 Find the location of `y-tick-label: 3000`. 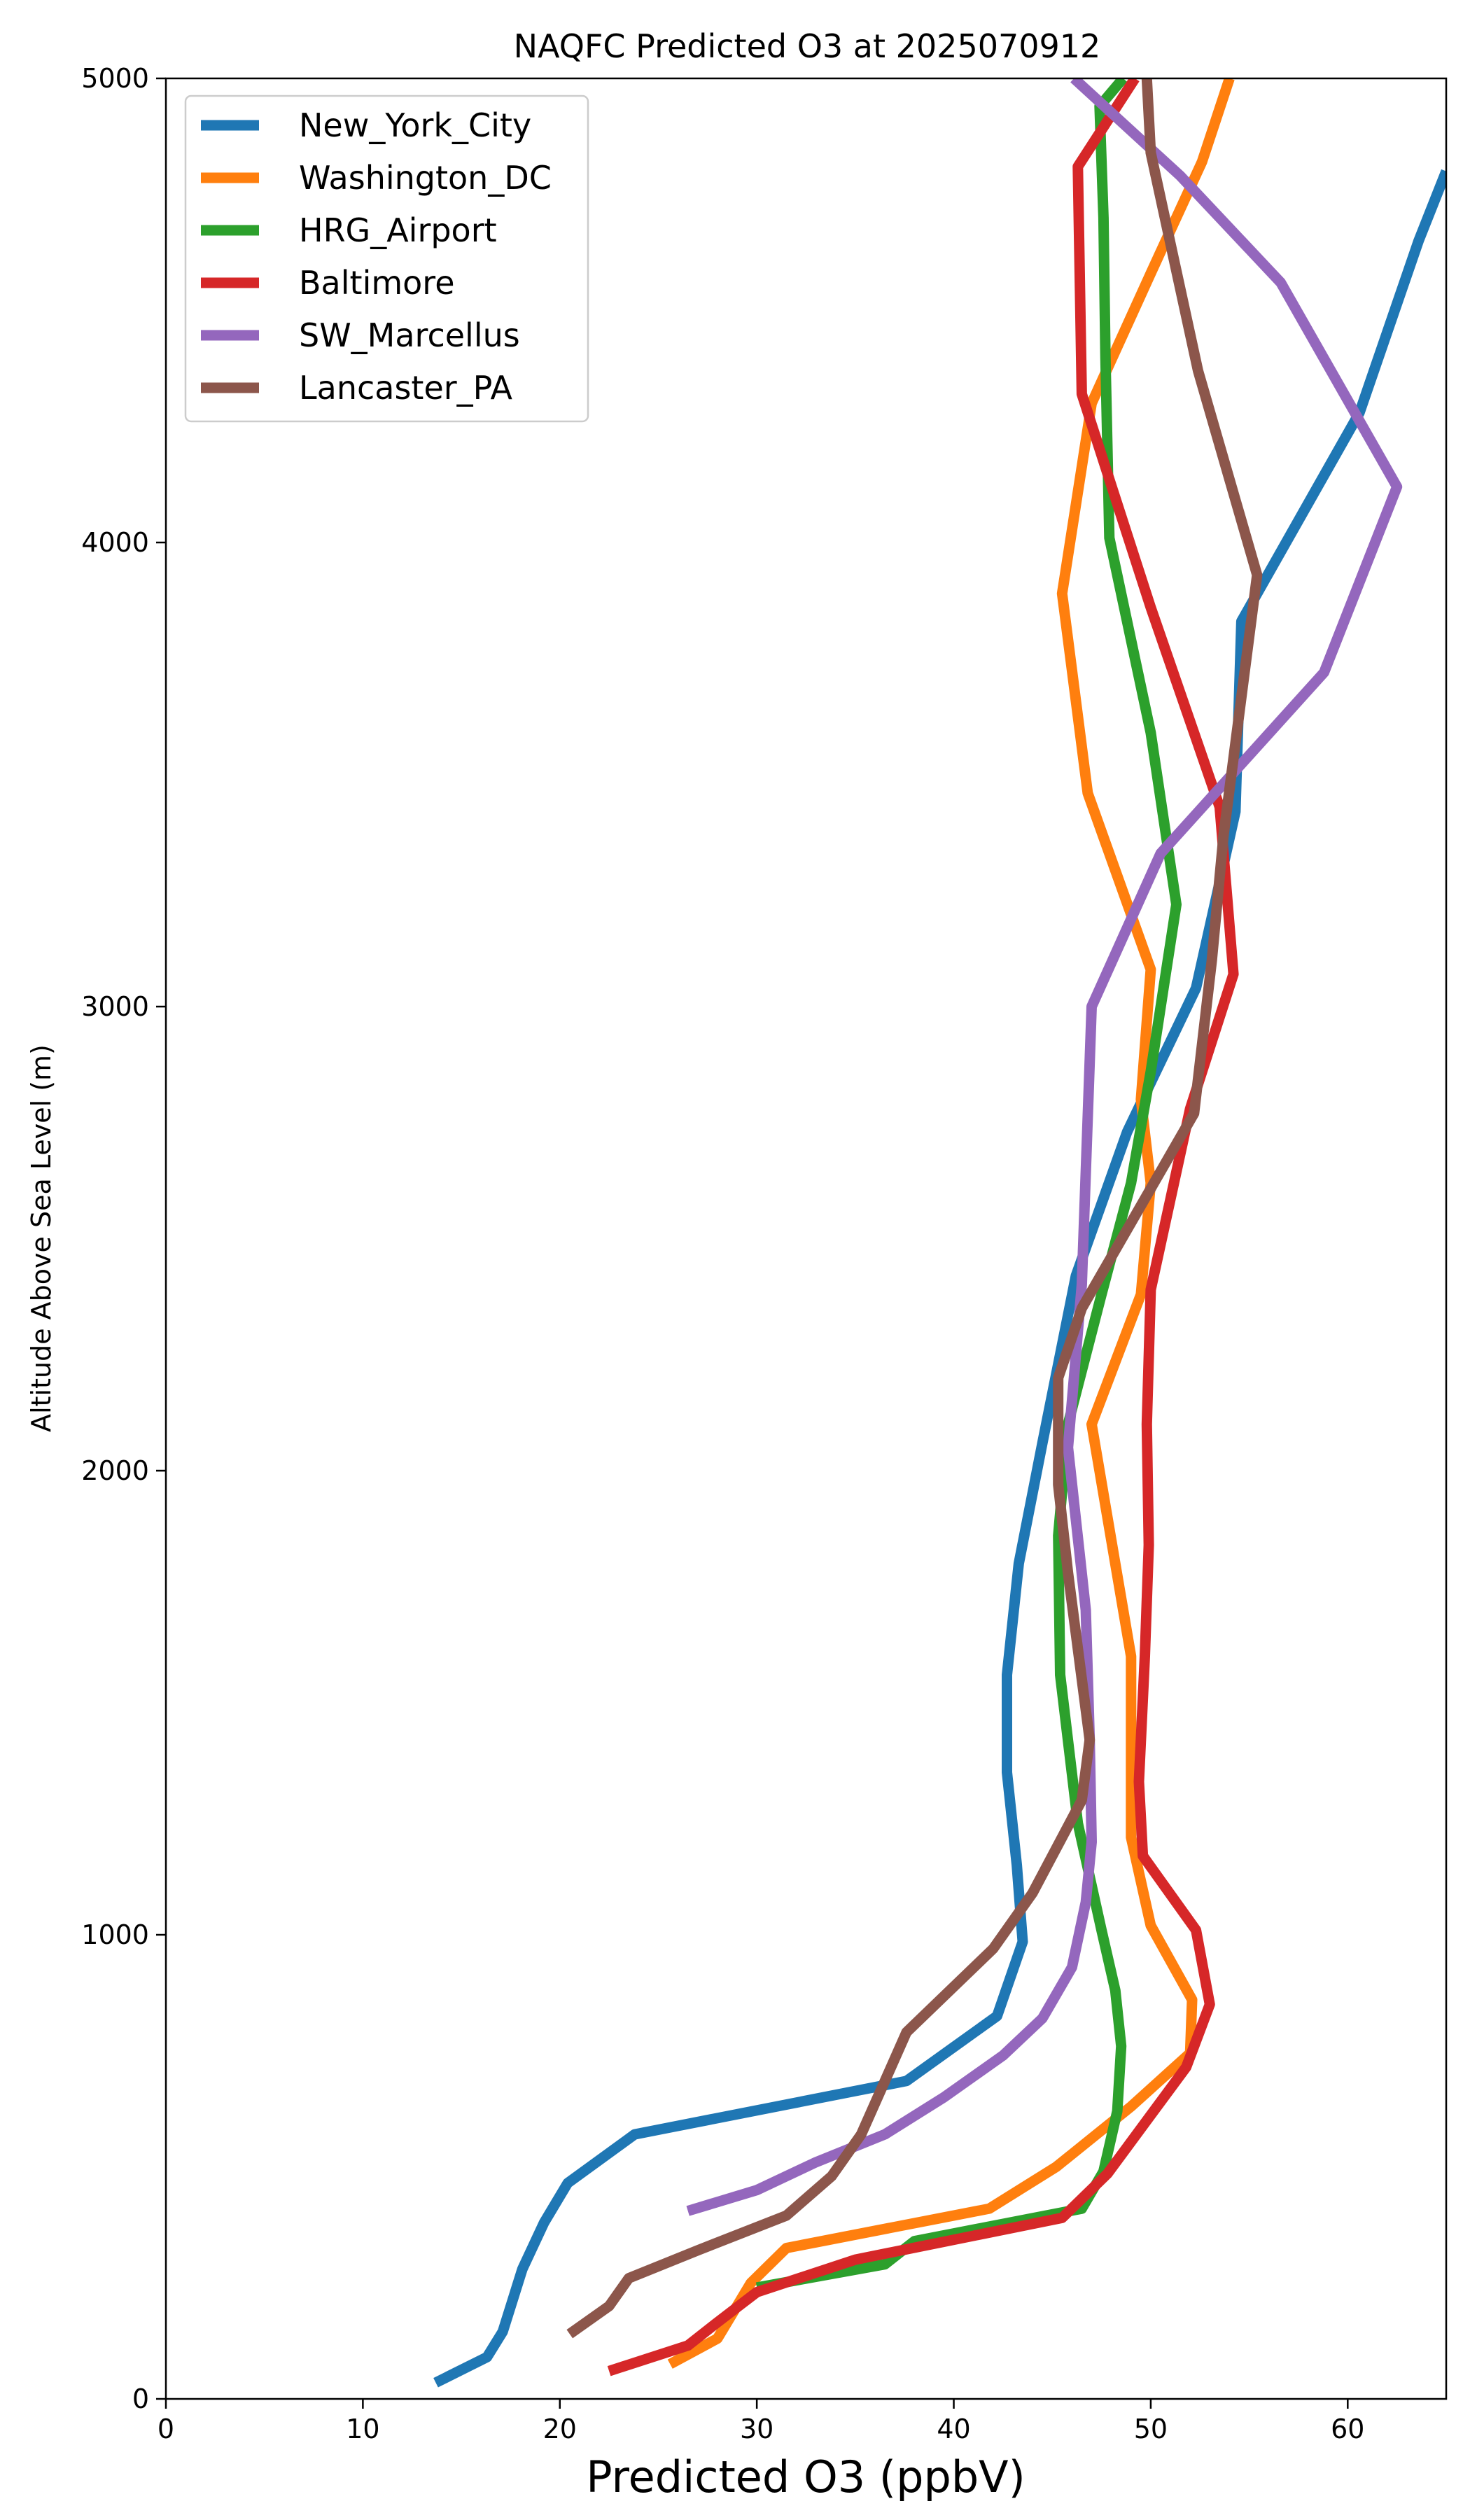

y-tick-label: 3000 is located at coordinates (115, 1006).